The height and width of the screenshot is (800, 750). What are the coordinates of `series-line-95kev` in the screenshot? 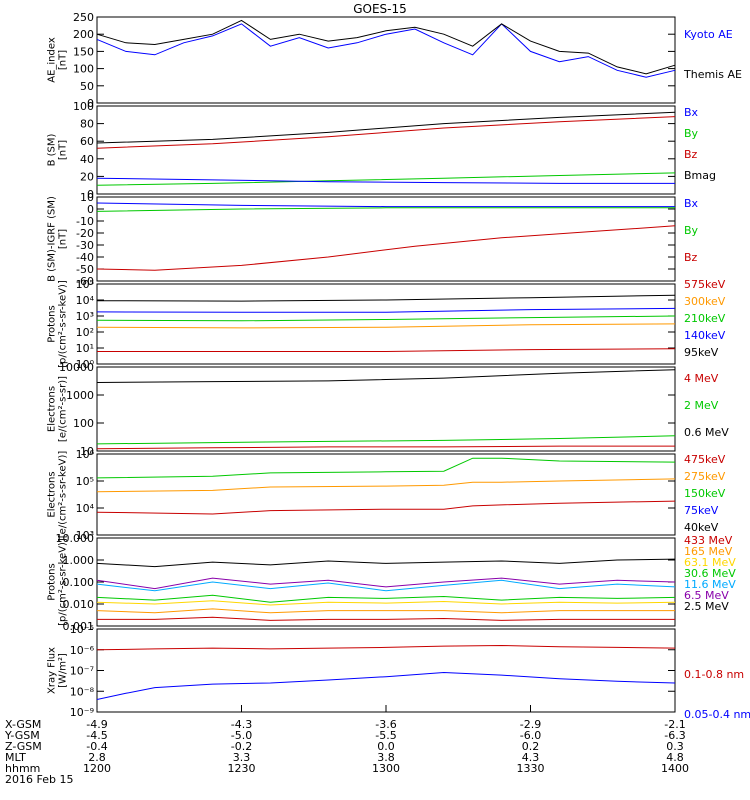 It's located at (386, 298).